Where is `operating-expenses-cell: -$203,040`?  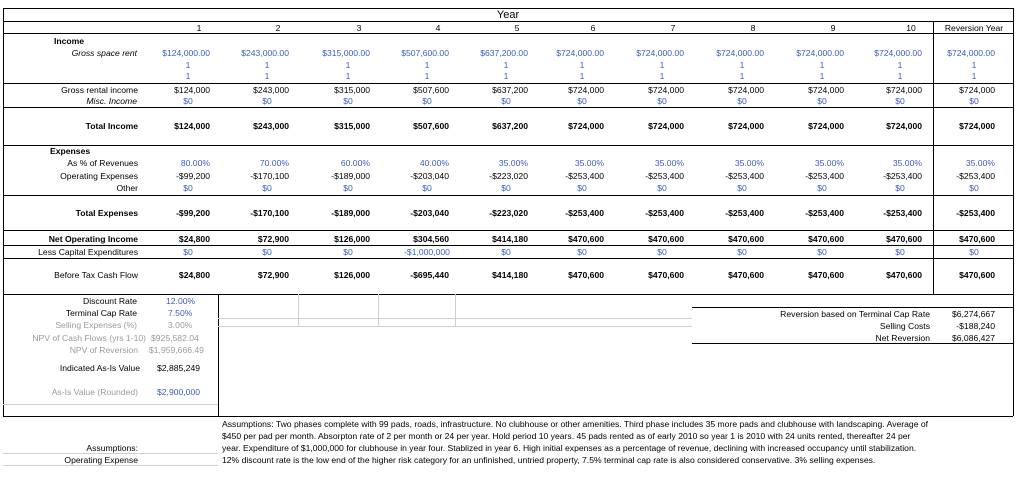 operating-expenses-cell: -$203,040 is located at coordinates (429, 176).